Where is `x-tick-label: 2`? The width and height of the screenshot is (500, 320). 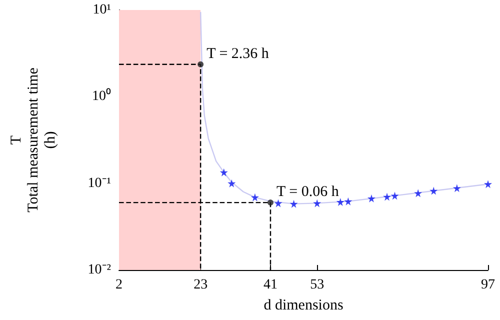
x-tick-label: 2 is located at coordinates (119, 285).